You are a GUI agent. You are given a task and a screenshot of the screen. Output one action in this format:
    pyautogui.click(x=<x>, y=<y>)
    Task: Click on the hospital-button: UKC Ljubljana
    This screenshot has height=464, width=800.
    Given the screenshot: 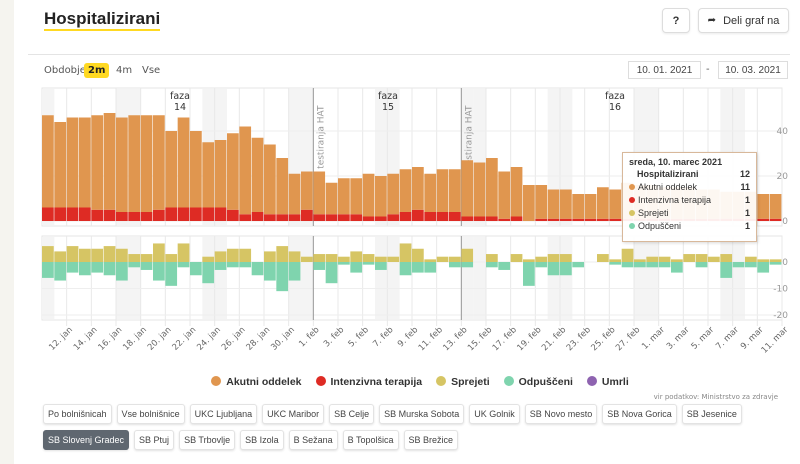 What is the action you would take?
    pyautogui.click(x=223, y=414)
    